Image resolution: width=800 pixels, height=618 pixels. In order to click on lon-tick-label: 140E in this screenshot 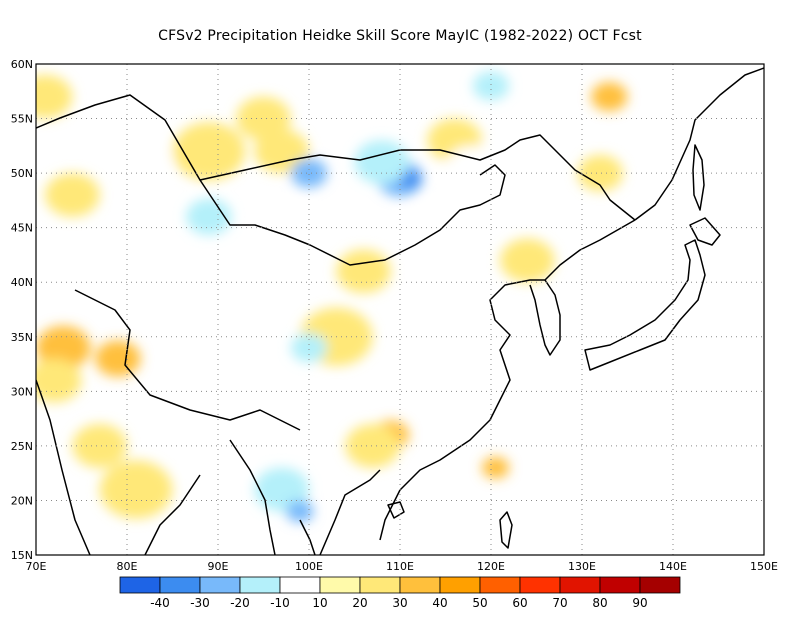, I will do `click(673, 566)`.